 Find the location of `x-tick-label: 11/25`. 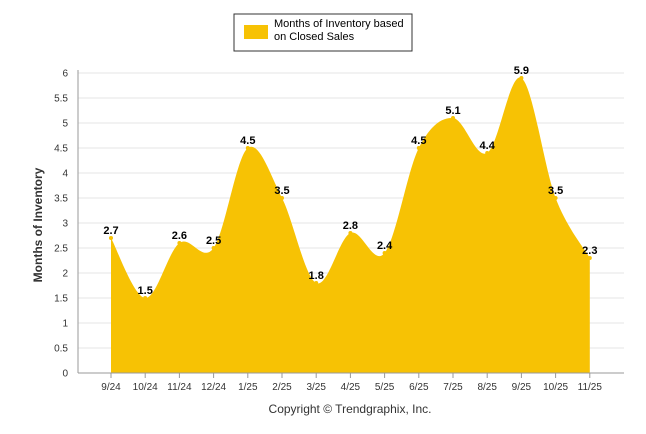

x-tick-label: 11/25 is located at coordinates (590, 387).